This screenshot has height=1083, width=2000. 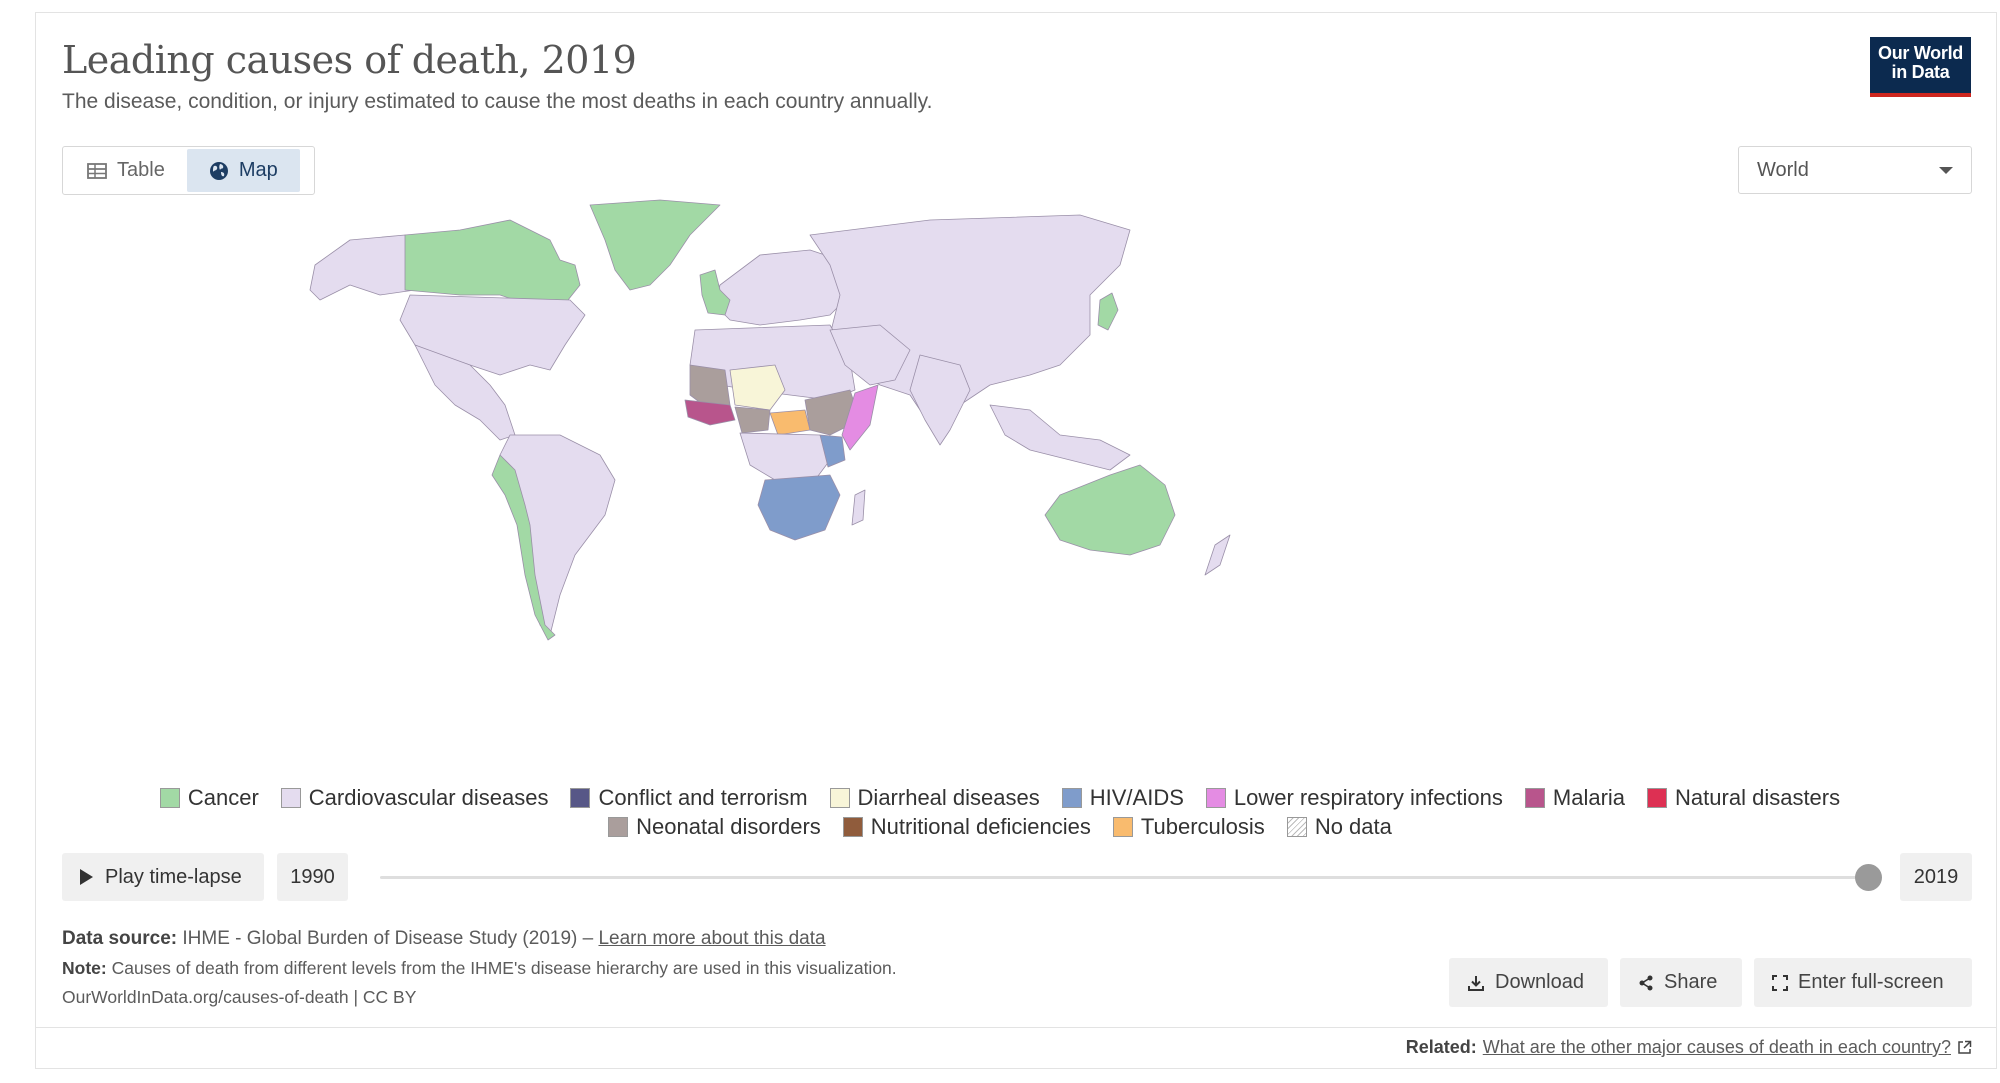 What do you see at coordinates (1965, 1047) in the screenshot?
I see `external-link-icon` at bounding box center [1965, 1047].